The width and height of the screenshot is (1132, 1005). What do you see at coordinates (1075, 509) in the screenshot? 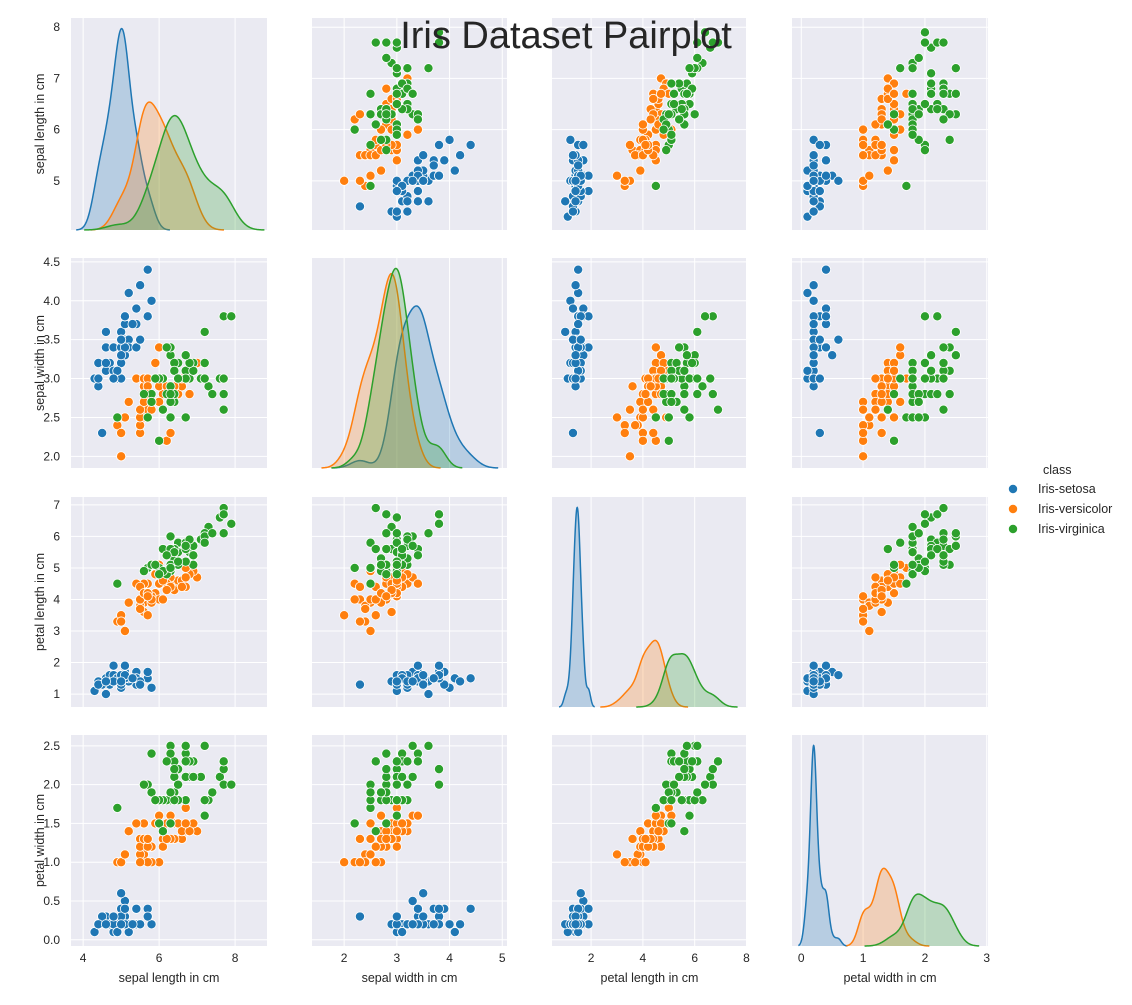
I see `legend-label: Iris-versicolor` at bounding box center [1075, 509].